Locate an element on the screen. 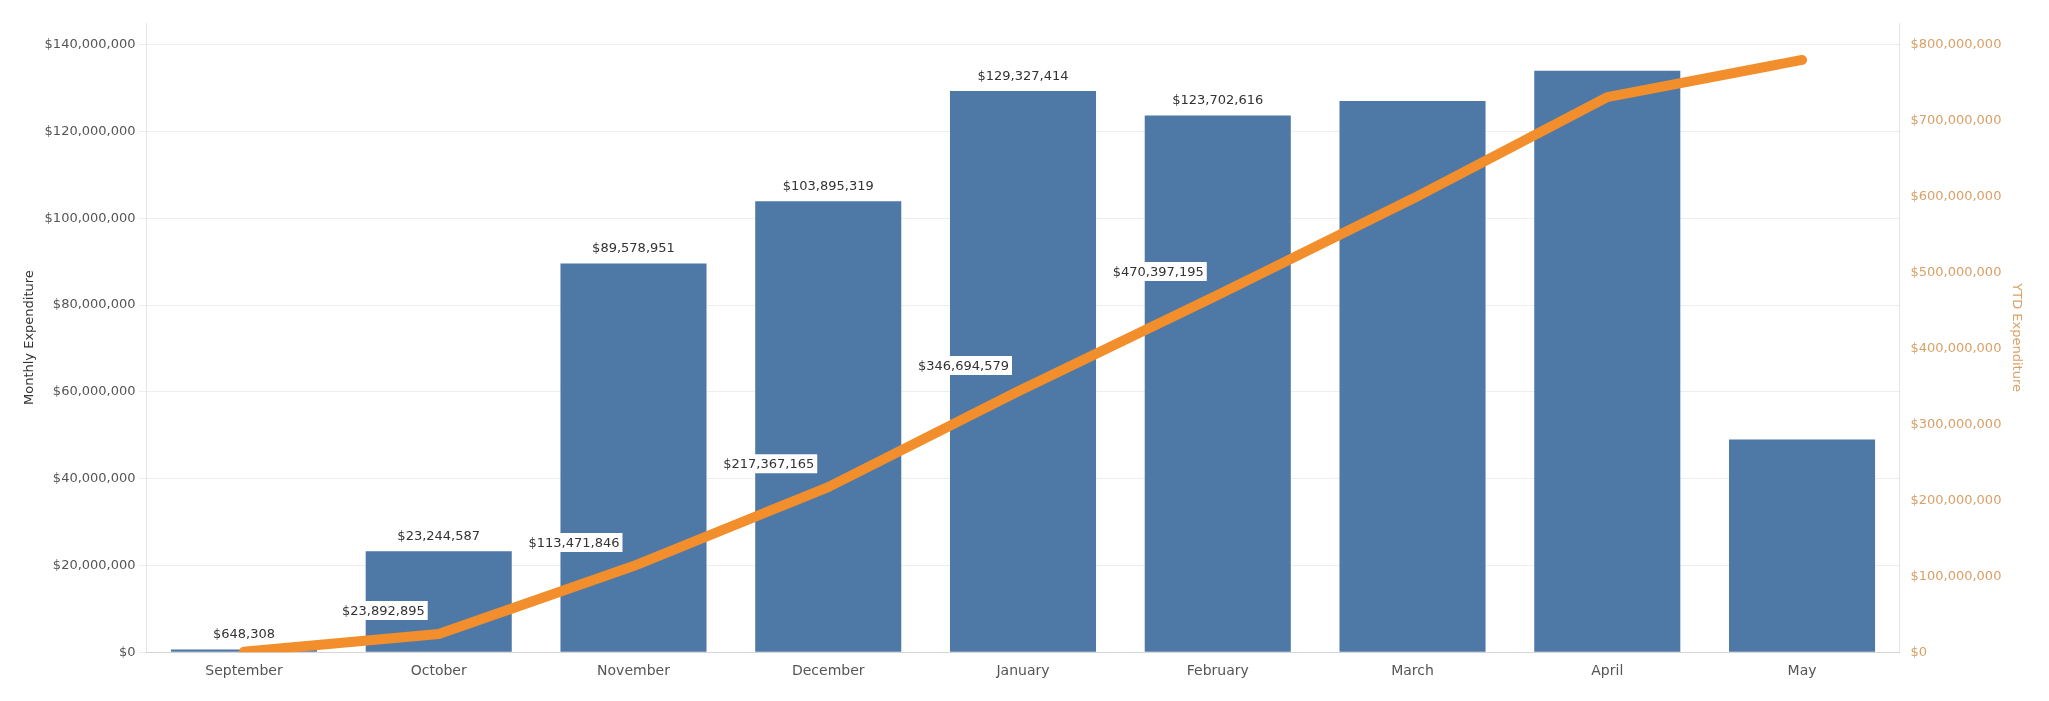  data-label: $23,244,587 is located at coordinates (439, 536).